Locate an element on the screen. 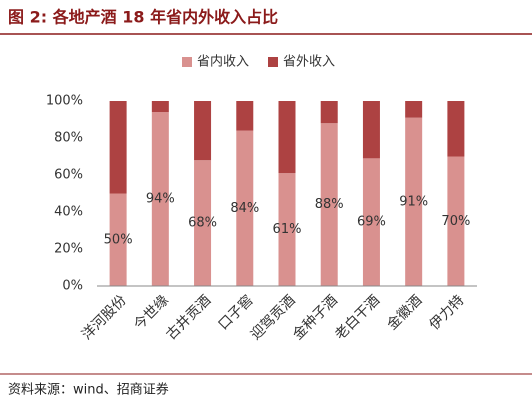 Image resolution: width=532 pixels, height=411 pixels. chart-title: 图 2: 各地产酒 18 年省内外收入占比 is located at coordinates (143, 17).